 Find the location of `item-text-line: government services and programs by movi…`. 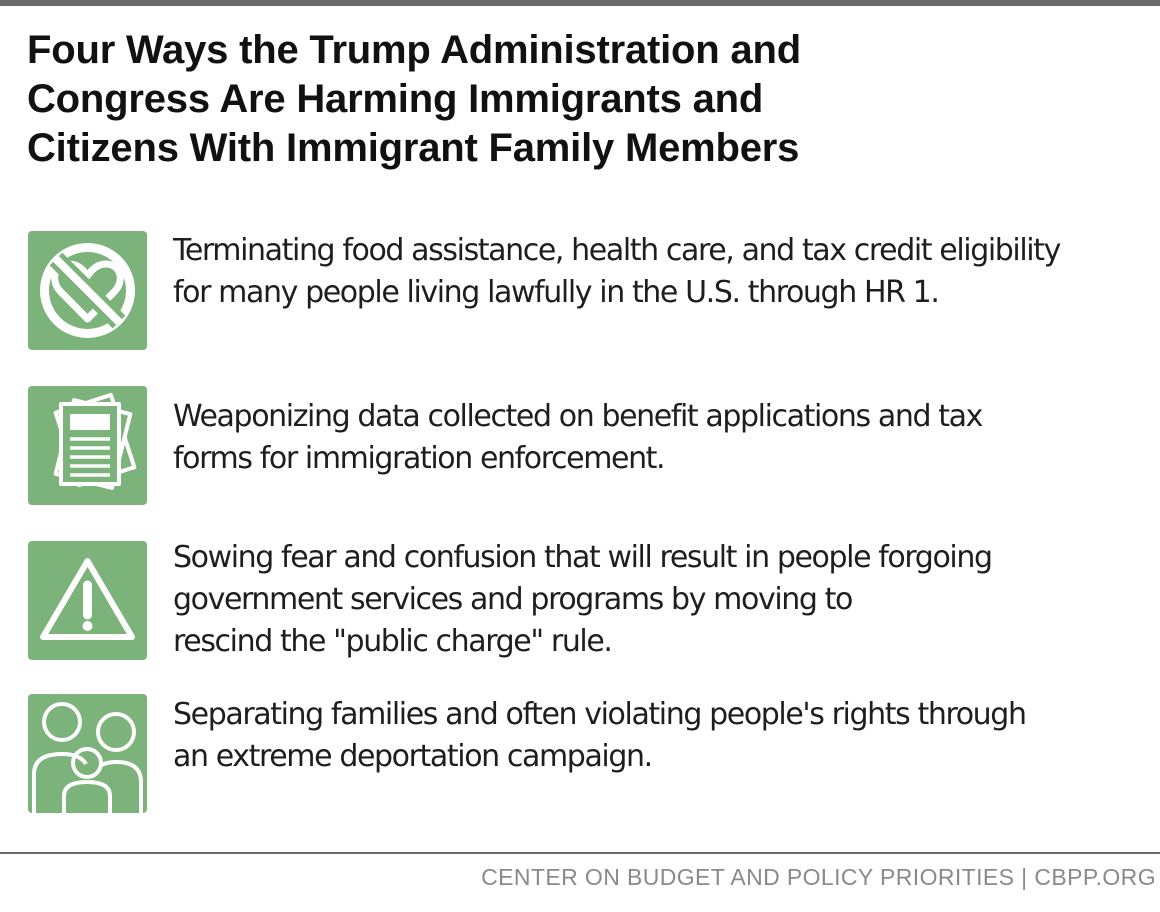

item-text-line: government services and programs by movi… is located at coordinates (513, 599).